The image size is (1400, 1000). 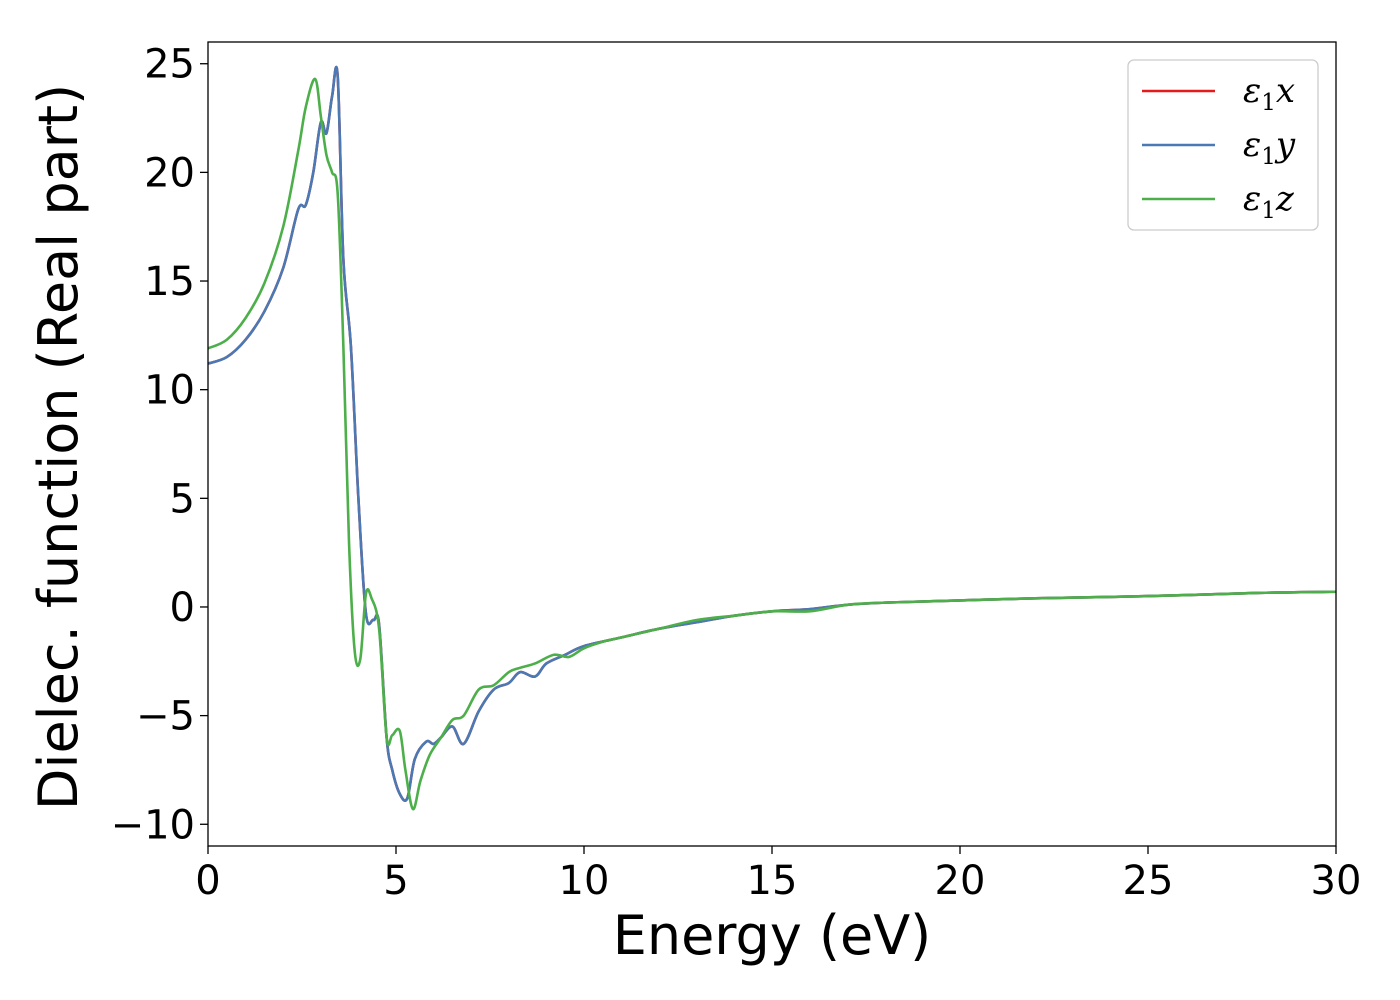 I want to click on x-tick-label: 20, so click(x=960, y=881).